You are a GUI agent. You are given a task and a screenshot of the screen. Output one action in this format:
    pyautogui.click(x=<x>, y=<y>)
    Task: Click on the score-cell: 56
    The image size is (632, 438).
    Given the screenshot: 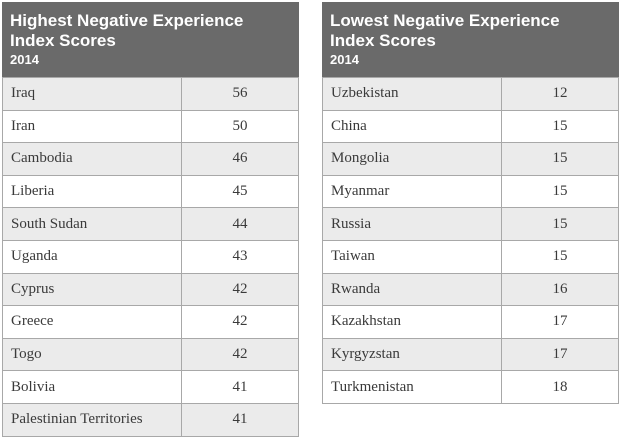 What is the action you would take?
    pyautogui.click(x=240, y=94)
    